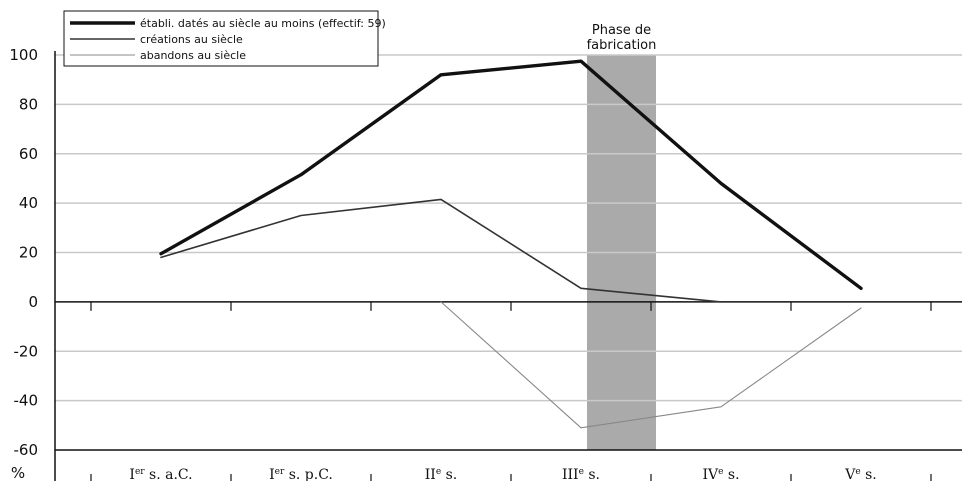 The width and height of the screenshot is (962, 481). Describe the element at coordinates (26, 401) in the screenshot. I see `y-tick-label: -40` at that location.